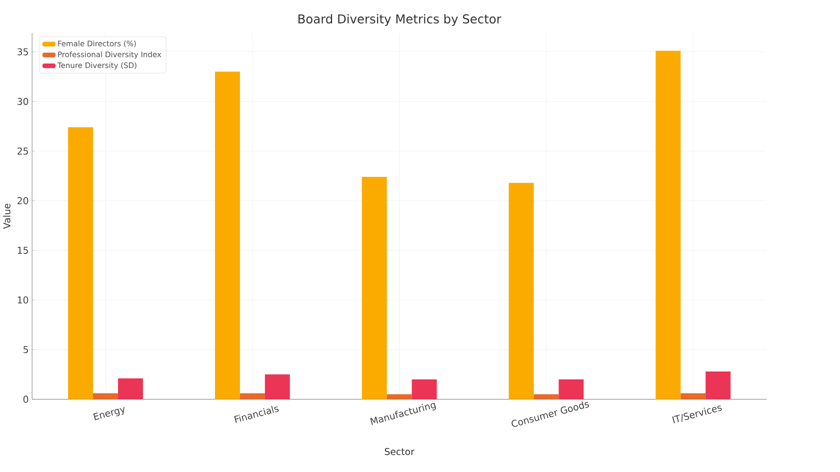 The height and width of the screenshot is (472, 840). Describe the element at coordinates (6, 217) in the screenshot. I see `y-axis-title: Value` at that location.